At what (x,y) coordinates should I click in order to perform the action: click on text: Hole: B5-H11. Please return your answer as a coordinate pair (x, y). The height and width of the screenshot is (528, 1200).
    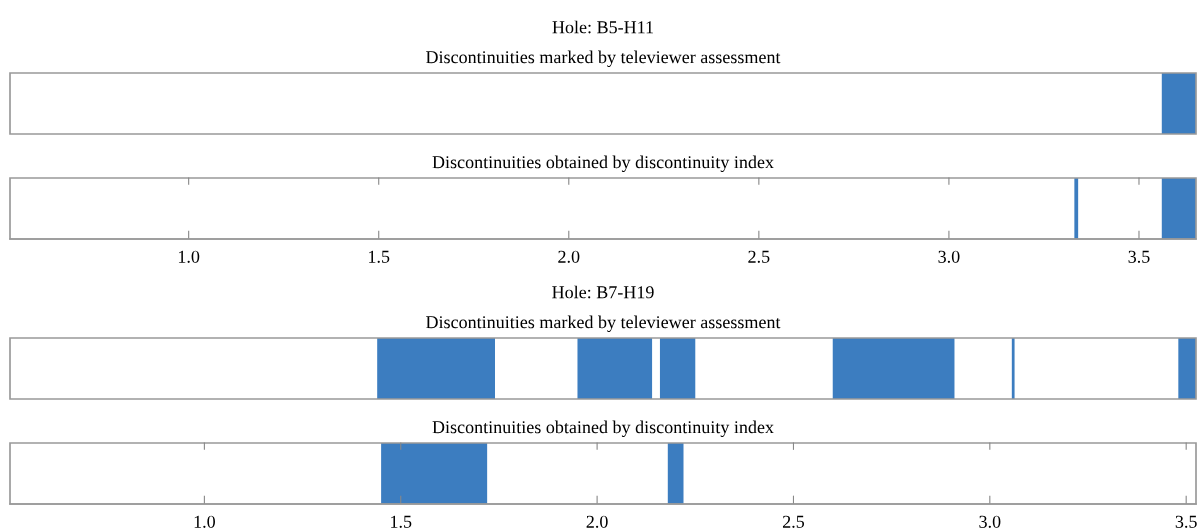
    Looking at the image, I should click on (602, 27).